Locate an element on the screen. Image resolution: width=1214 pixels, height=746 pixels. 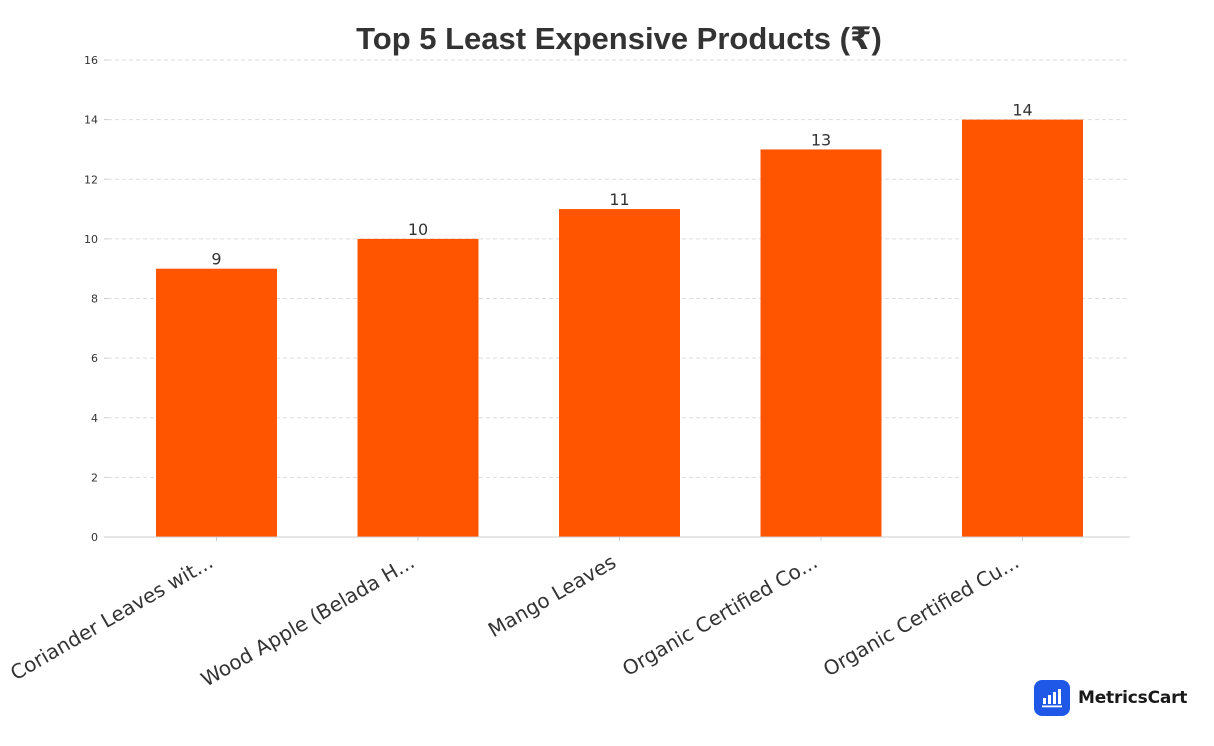
bar-value-label: 14 is located at coordinates (1022, 110).